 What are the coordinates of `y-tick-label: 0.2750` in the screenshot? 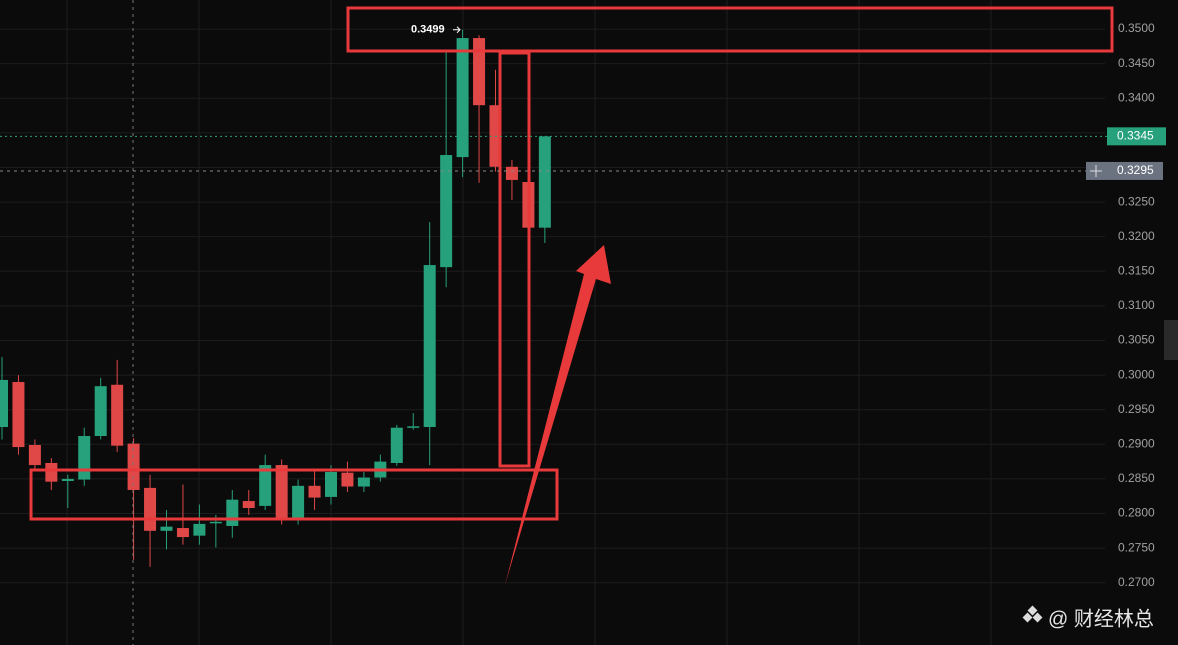 It's located at (1136, 547).